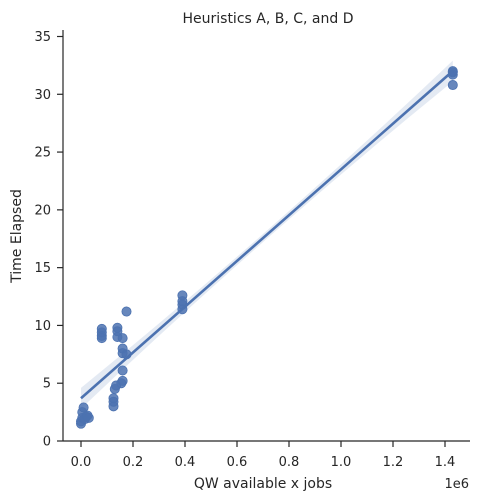  What do you see at coordinates (456, 484) in the screenshot?
I see `x-axis-offset-label: 1e6` at bounding box center [456, 484].